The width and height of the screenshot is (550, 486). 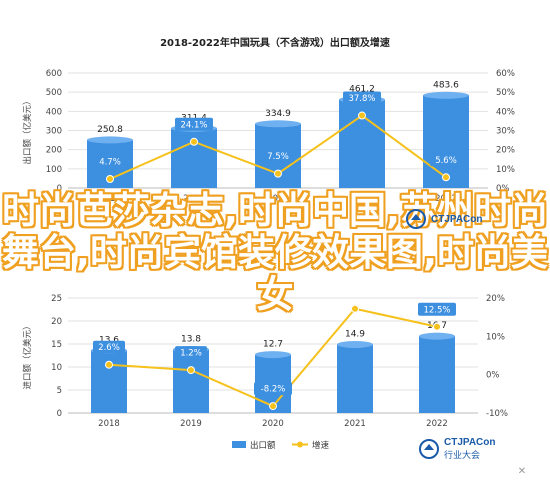 I want to click on legend-swatch-dot, so click(x=300, y=444).